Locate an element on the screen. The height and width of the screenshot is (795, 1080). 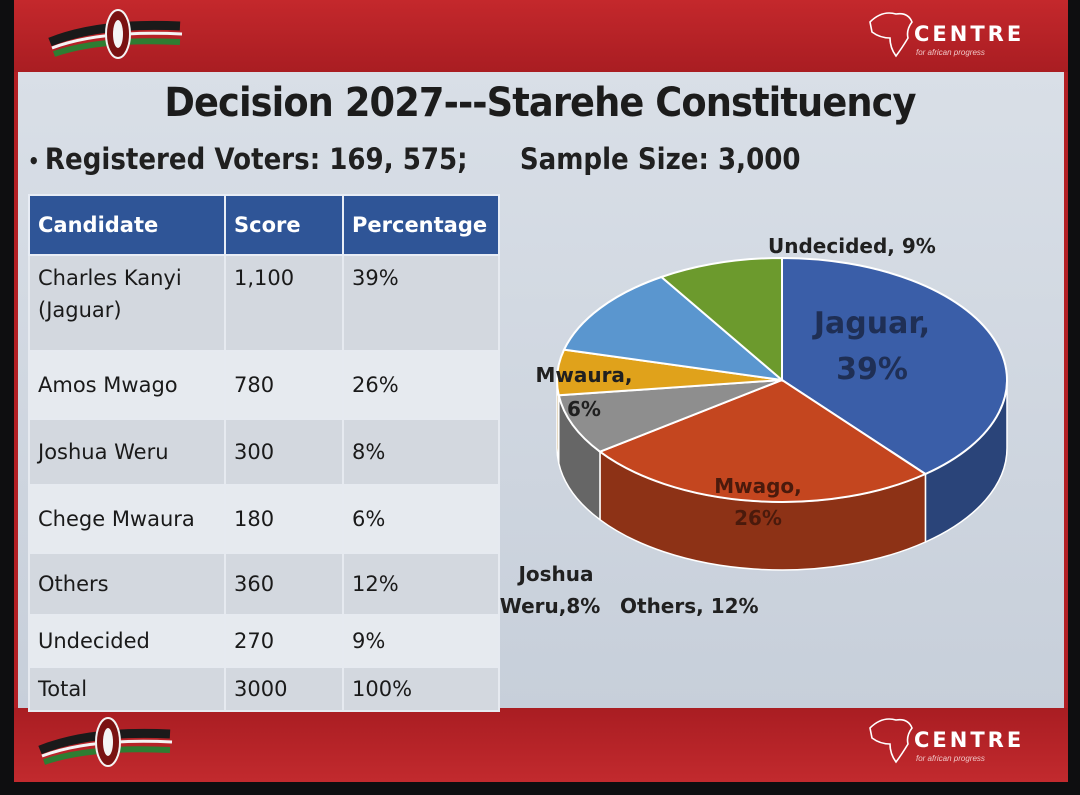
percentage-cell: 6% is located at coordinates (421, 519).